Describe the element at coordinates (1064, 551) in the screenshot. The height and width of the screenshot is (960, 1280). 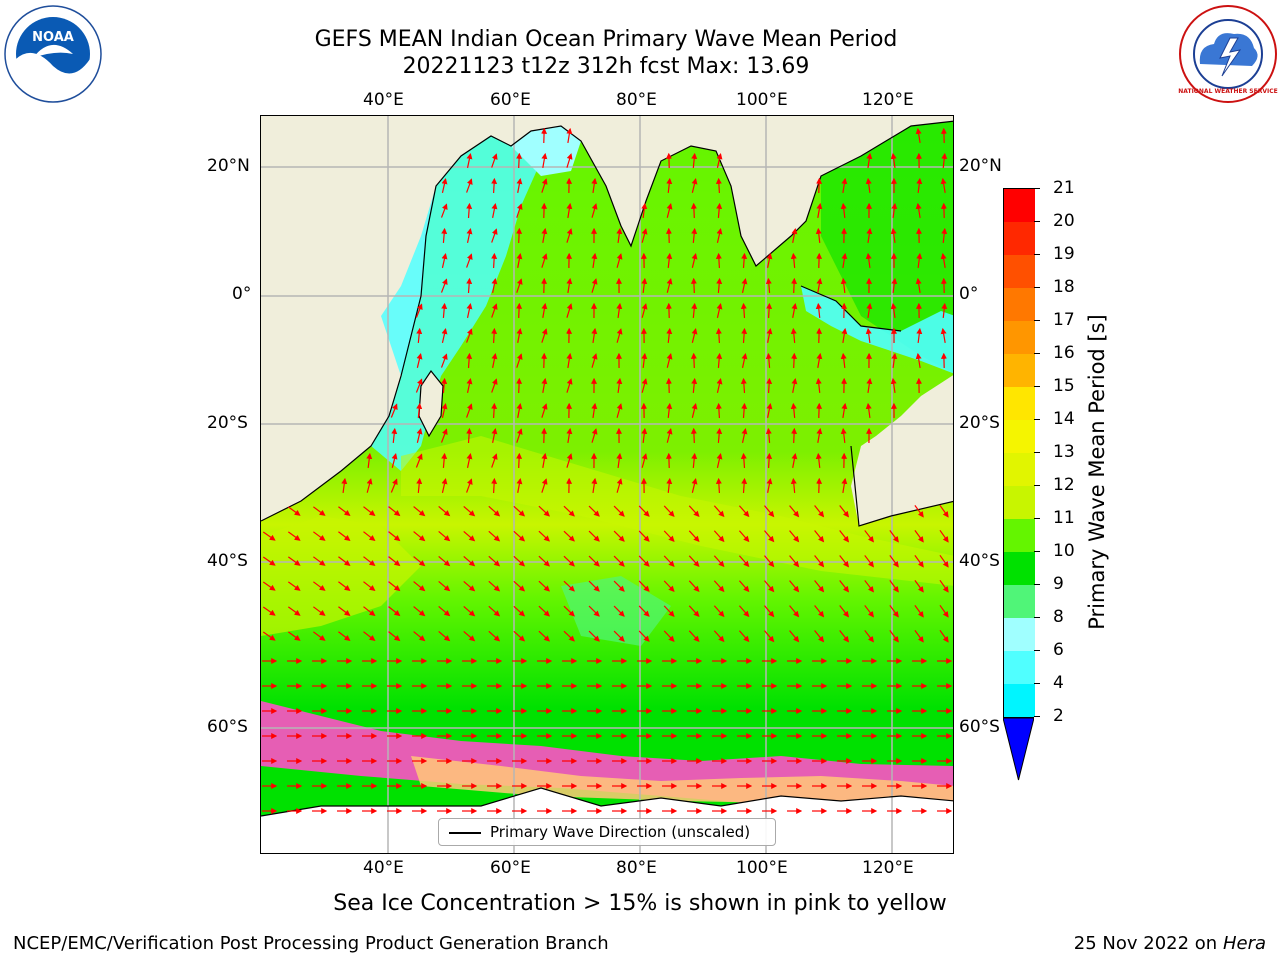
I see `colorbar-tick-label: 10` at that location.